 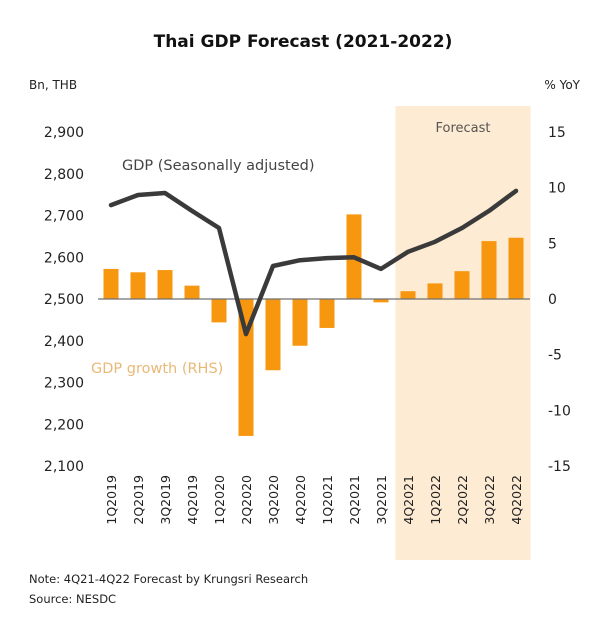 What do you see at coordinates (555, 356) in the screenshot?
I see `right-tick-label: -5` at bounding box center [555, 356].